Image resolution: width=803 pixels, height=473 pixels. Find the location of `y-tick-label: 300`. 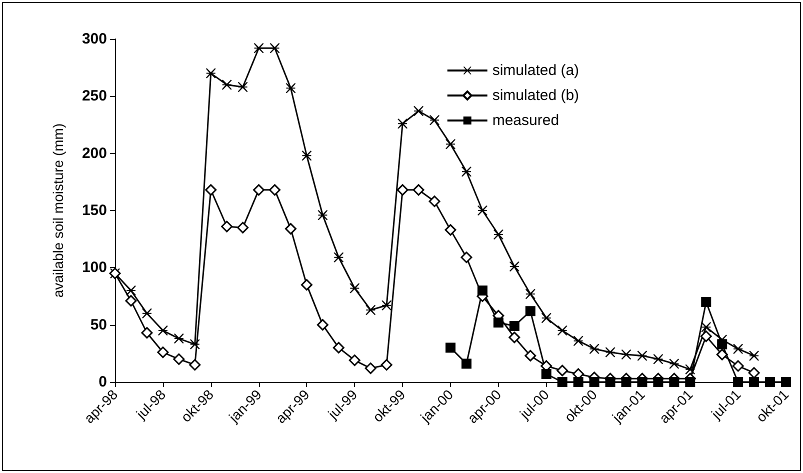

y-tick-label: 300 is located at coordinates (94, 39).